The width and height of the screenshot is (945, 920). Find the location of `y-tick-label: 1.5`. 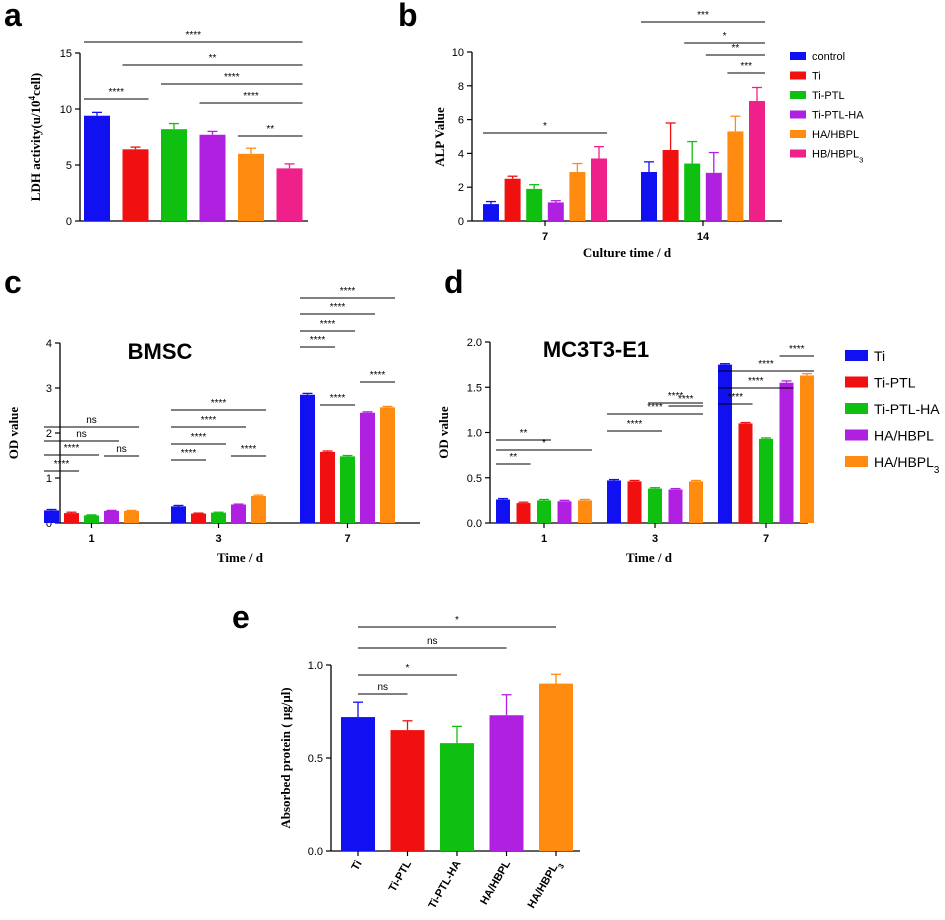

y-tick-label: 1.5 is located at coordinates (474, 388).